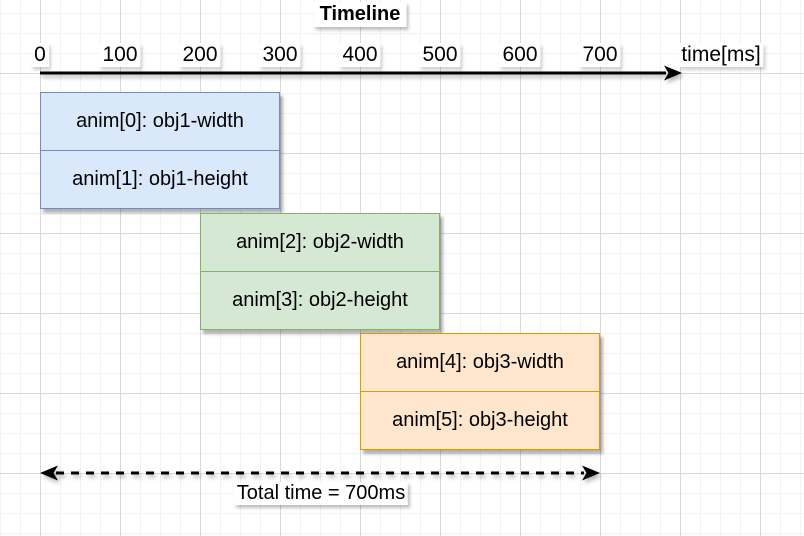 The image size is (804, 536). I want to click on anim-bar-4: anim[4]: obj3-width, so click(480, 363).